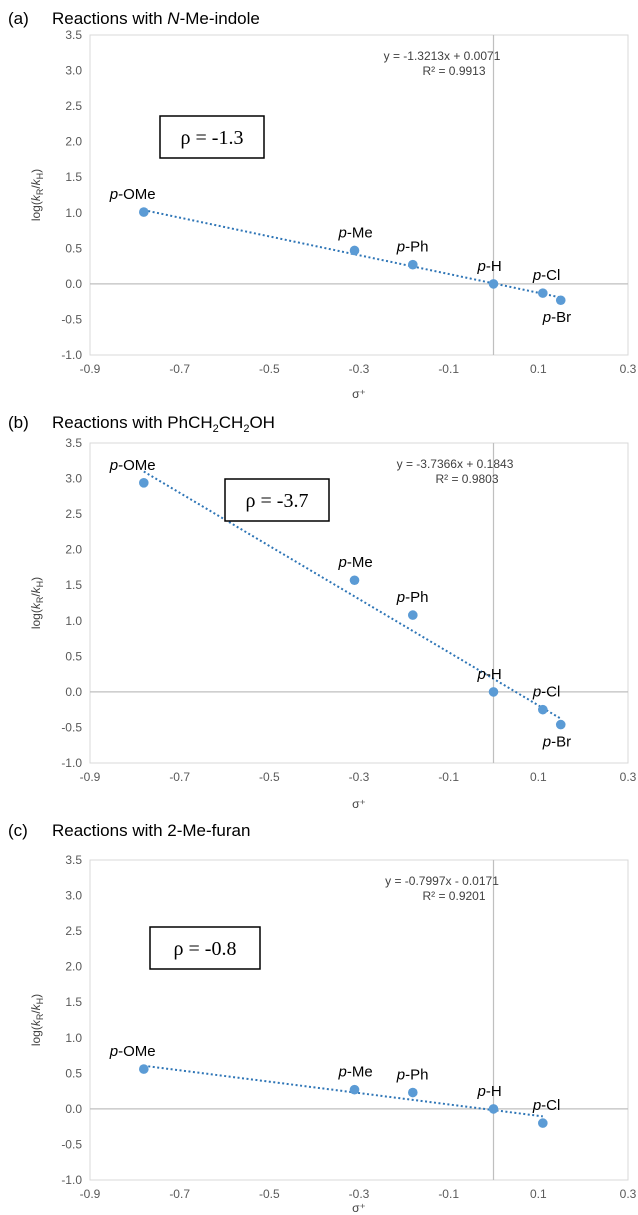 The height and width of the screenshot is (1215, 638). What do you see at coordinates (151, 830) in the screenshot?
I see `chart-title: Reactions with 2-Me-furan` at bounding box center [151, 830].